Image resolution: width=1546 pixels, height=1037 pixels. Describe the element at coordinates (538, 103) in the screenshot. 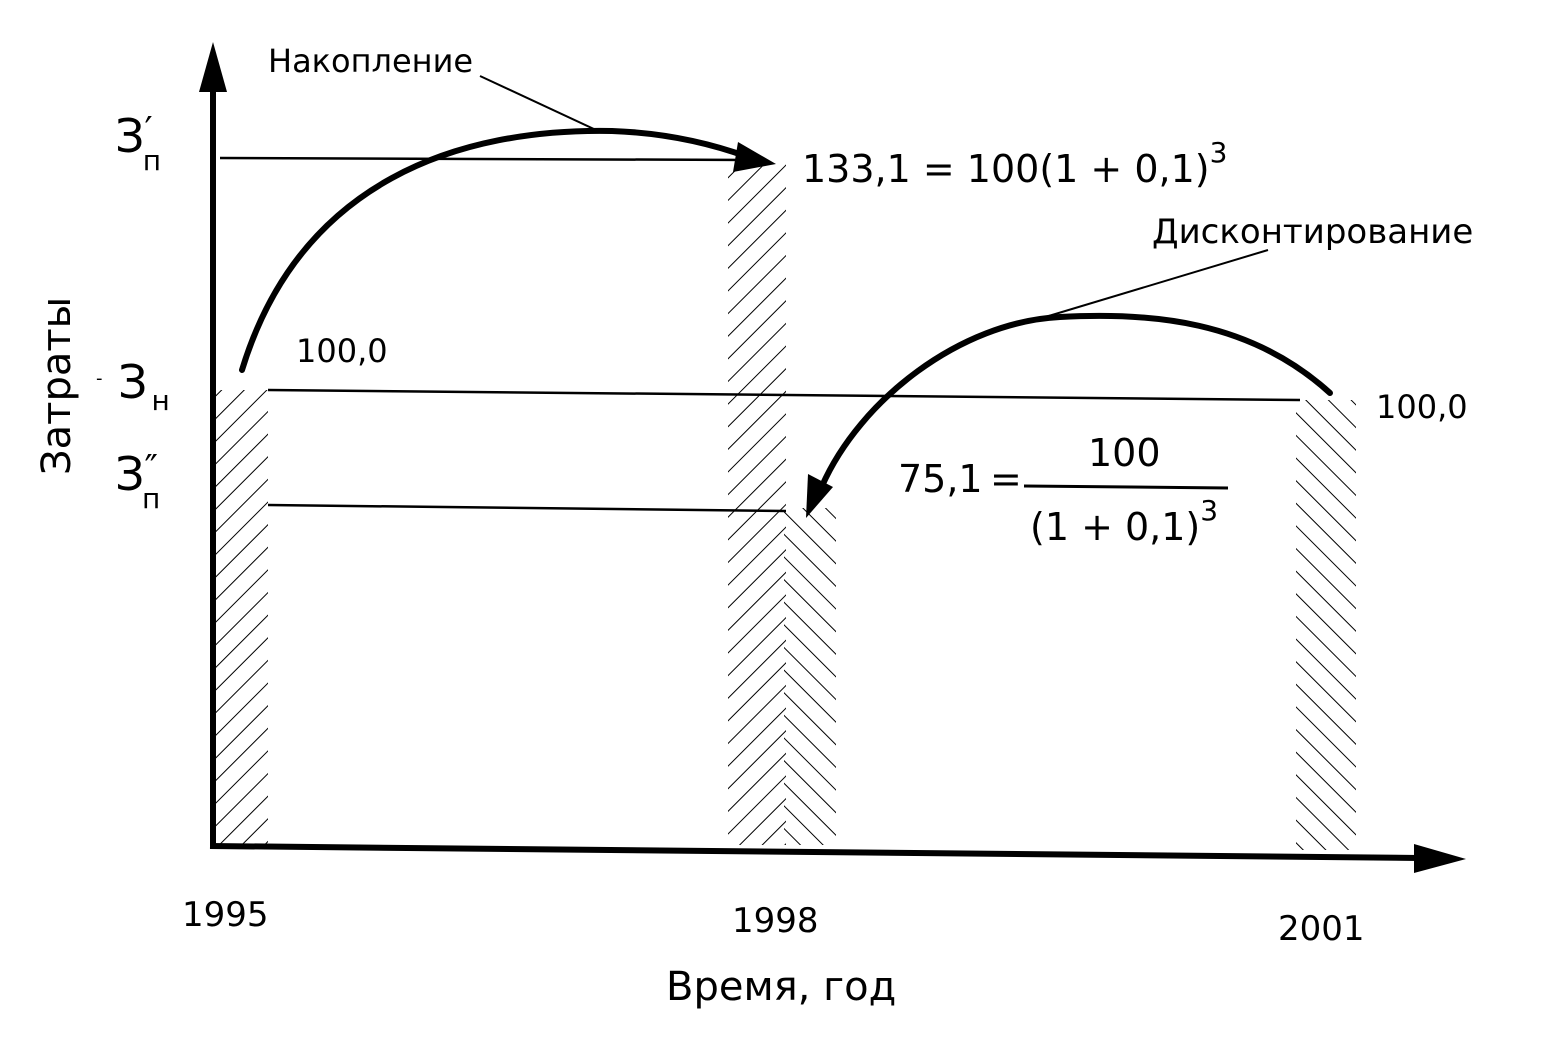

I see `accumulation-leader-line` at that location.